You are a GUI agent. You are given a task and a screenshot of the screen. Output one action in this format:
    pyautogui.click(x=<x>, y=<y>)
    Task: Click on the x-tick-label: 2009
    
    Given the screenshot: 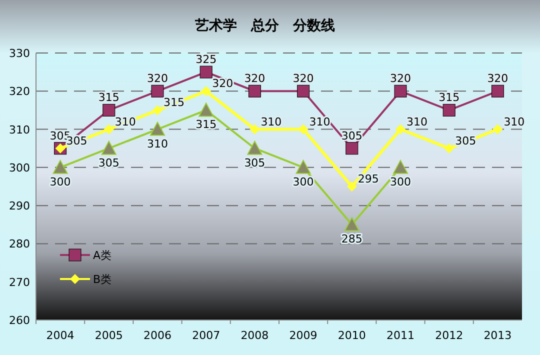 What is the action you would take?
    pyautogui.click(x=303, y=335)
    